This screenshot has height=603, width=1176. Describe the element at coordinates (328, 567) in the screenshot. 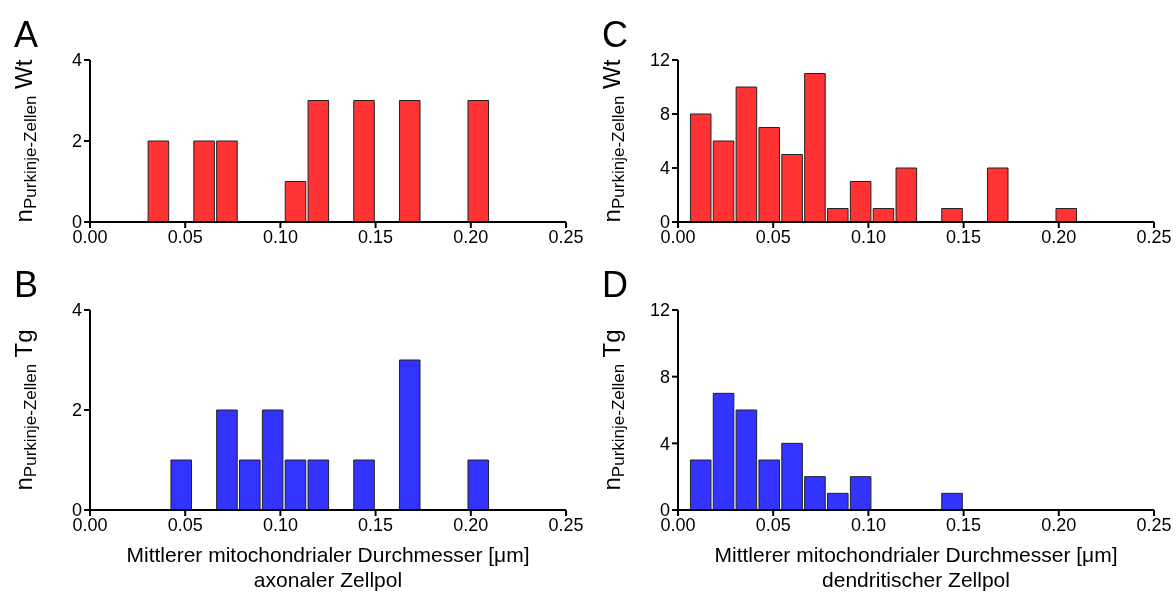

I see `x-axis-title: Mittlerer mitochondrialer Durchmesser [μm] axonaler Zellpol` at that location.